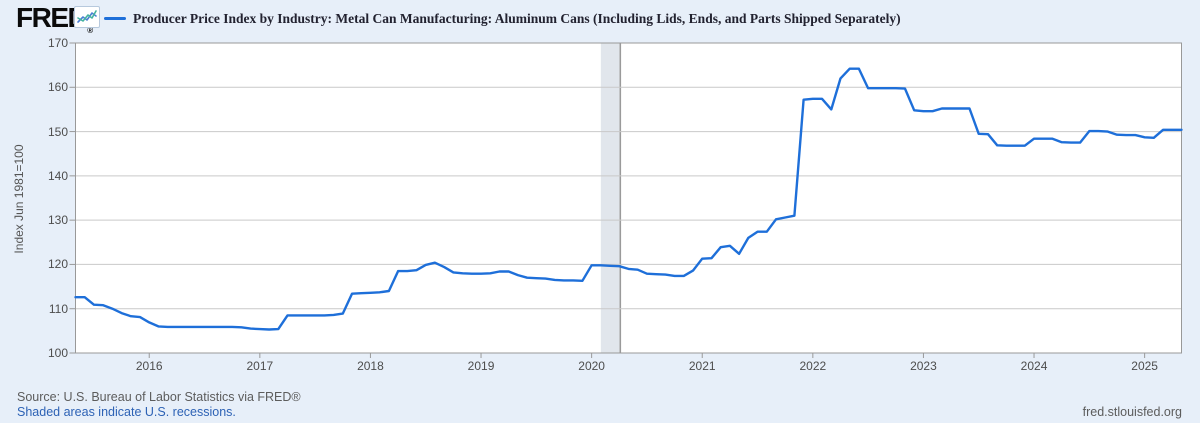 The image size is (1200, 423). I want to click on y-tick-label: 150, so click(57, 131).